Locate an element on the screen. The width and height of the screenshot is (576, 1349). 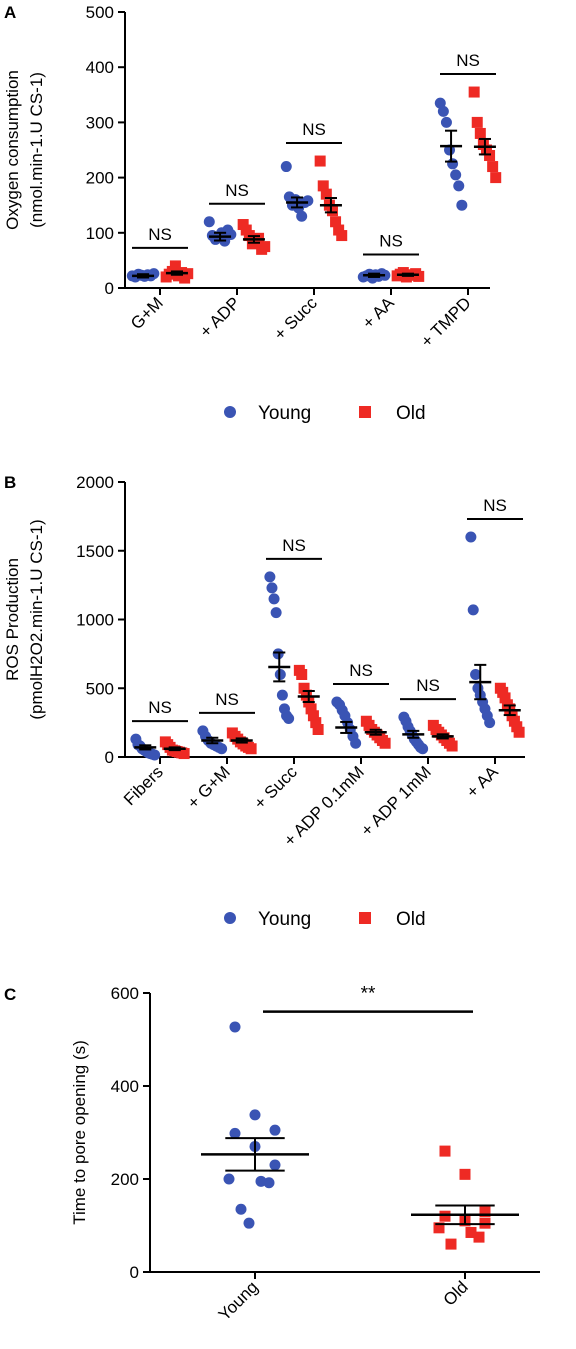
panel-a-ytick-label: 300 is located at coordinates (100, 122).